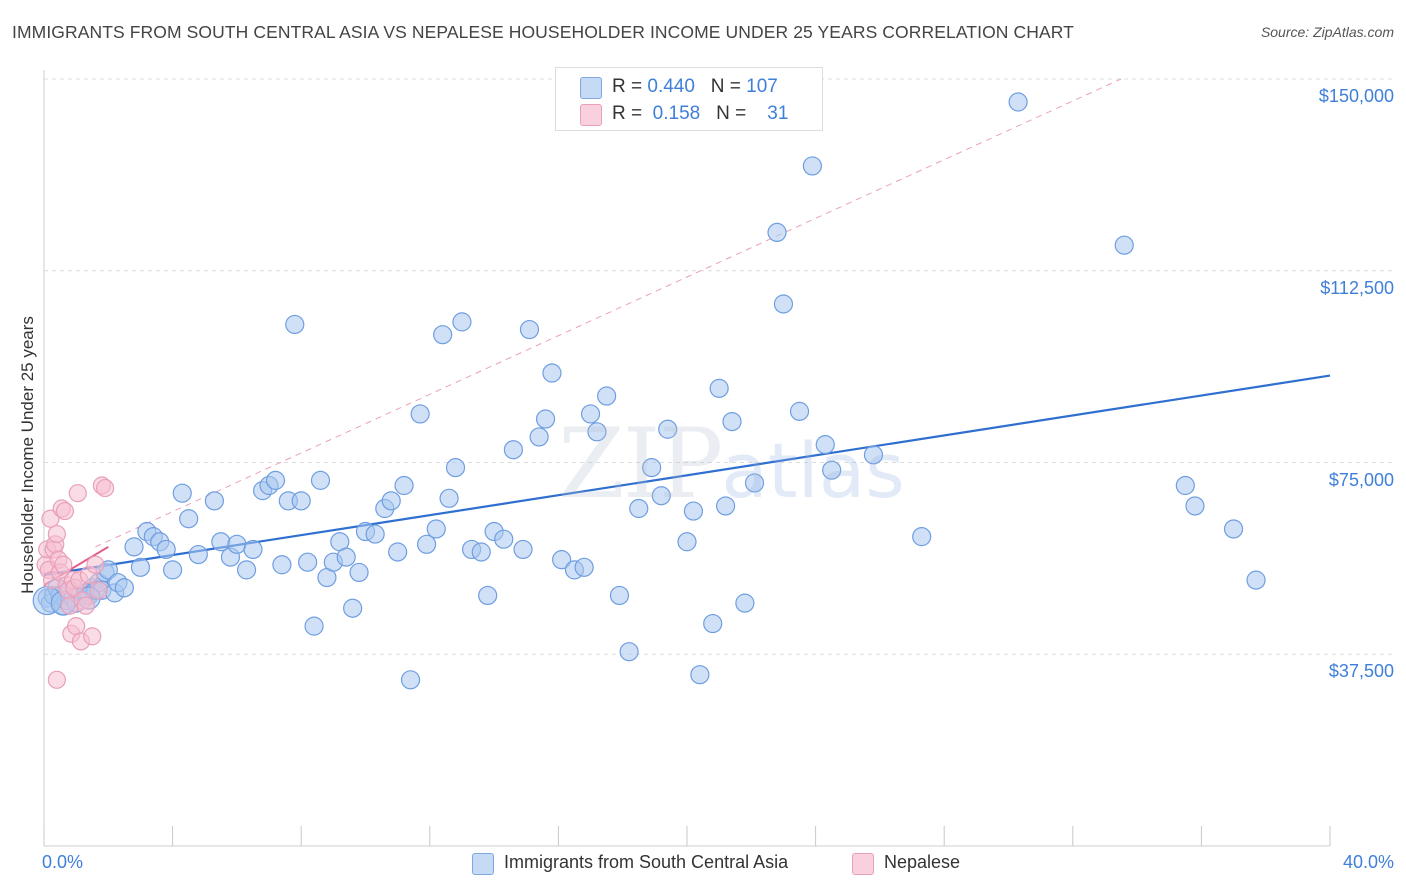 The image size is (1406, 892). I want to click on legend-swatch-blue, so click(591, 88).